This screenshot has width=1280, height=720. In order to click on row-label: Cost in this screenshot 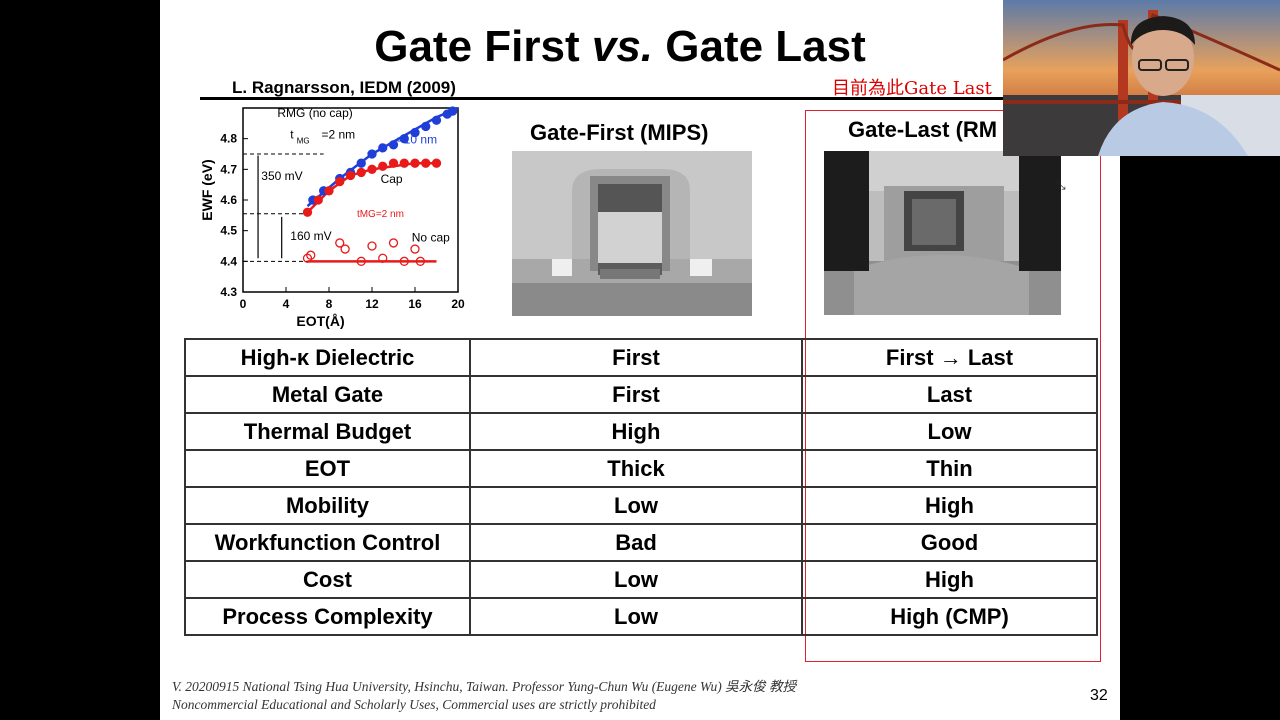, I will do `click(327, 579)`.